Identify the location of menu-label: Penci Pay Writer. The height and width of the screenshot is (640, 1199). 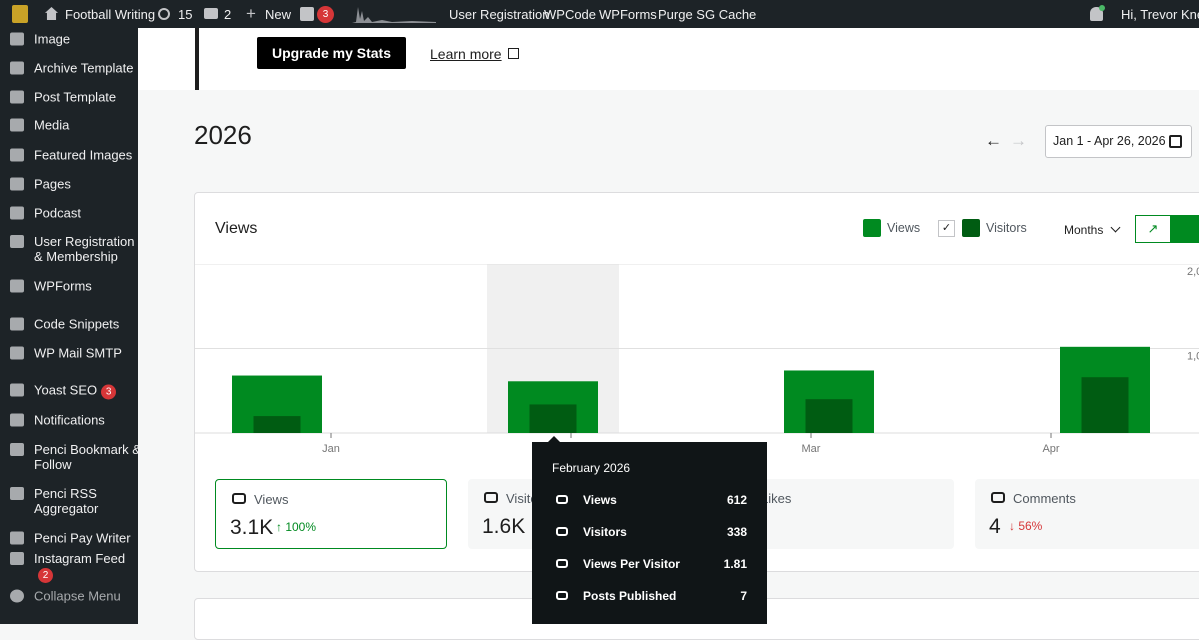
(82, 538).